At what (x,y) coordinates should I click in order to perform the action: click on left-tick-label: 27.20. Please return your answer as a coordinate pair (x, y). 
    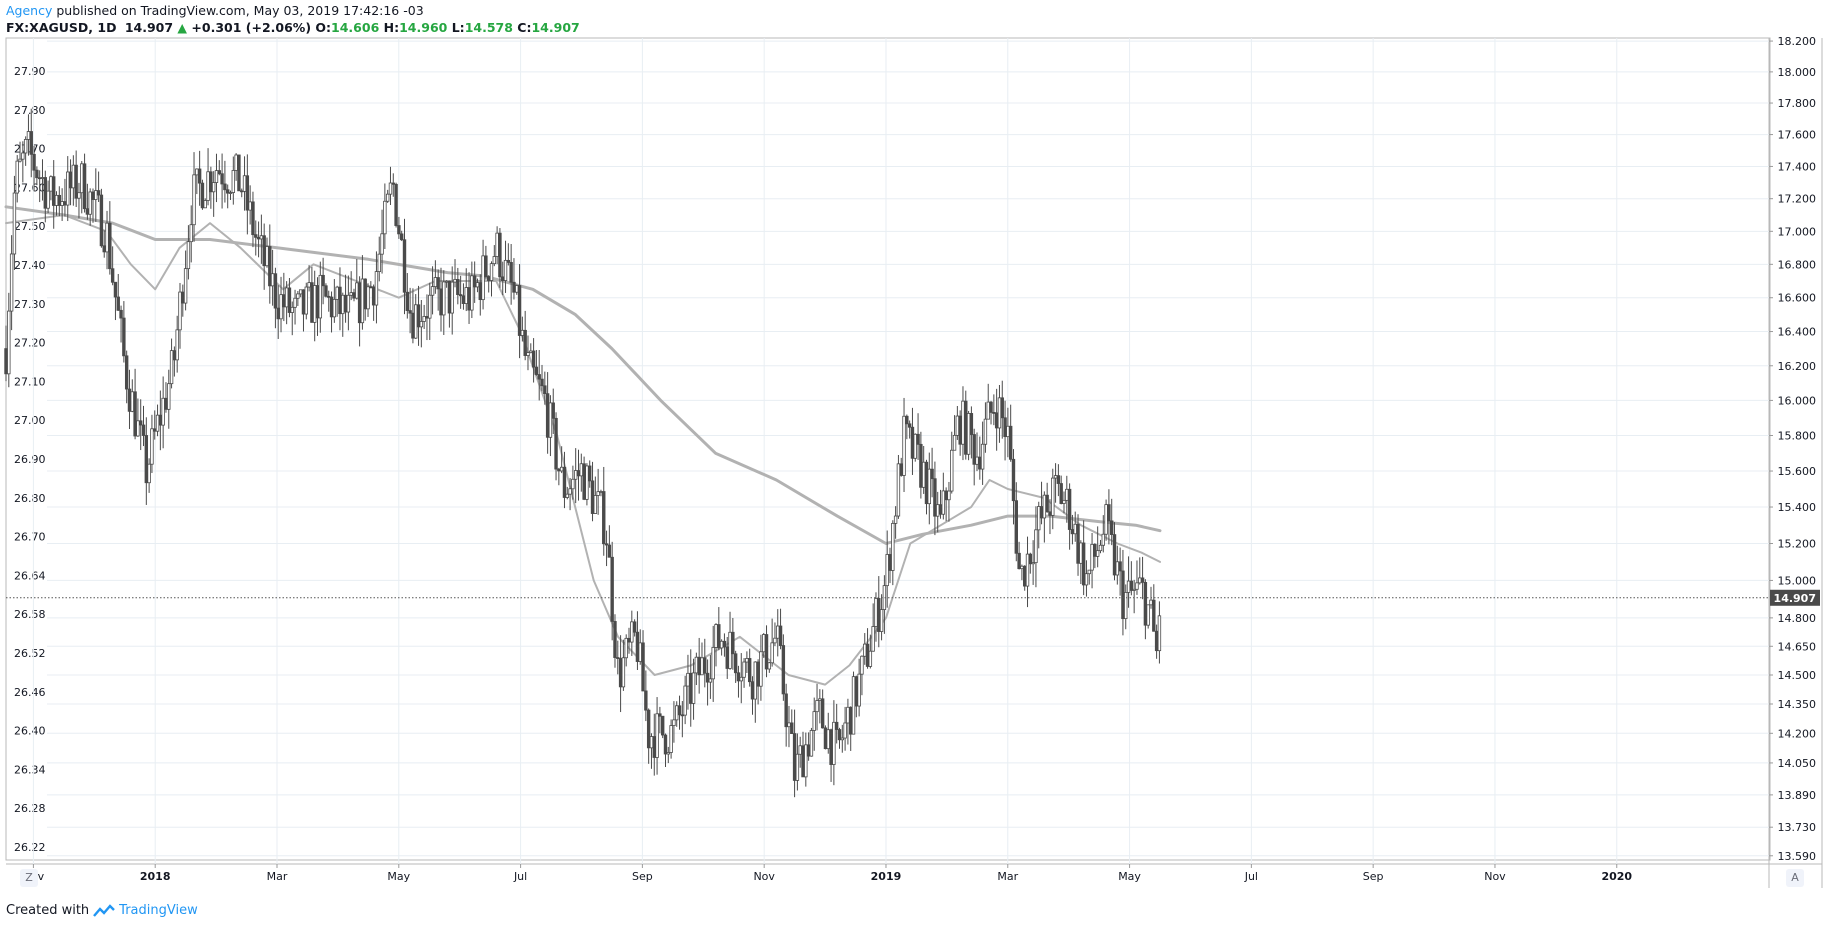
    Looking at the image, I should click on (30, 343).